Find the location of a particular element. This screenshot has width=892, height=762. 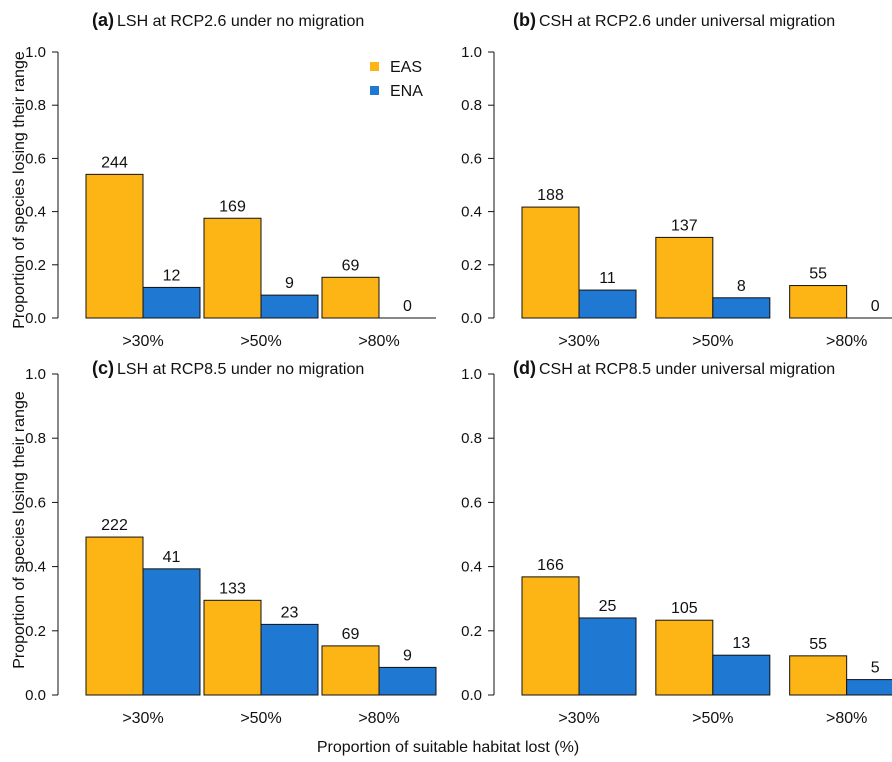

data-label: 25 is located at coordinates (608, 606).